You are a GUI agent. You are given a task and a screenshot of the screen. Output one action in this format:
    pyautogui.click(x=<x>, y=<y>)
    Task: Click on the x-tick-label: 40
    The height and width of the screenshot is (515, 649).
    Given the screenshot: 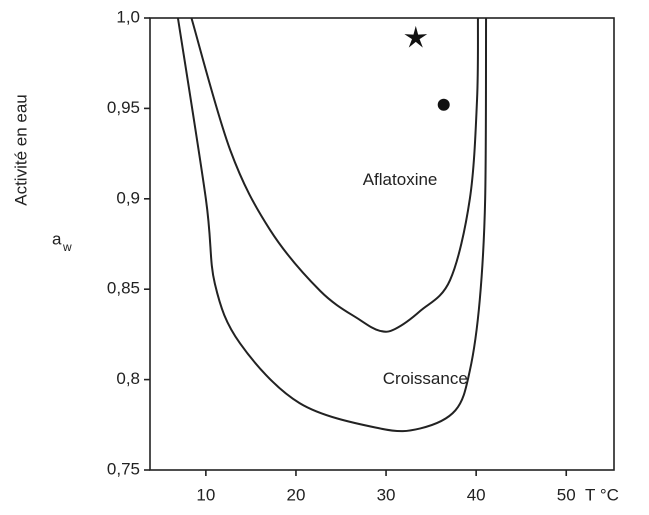 What is the action you would take?
    pyautogui.click(x=476, y=494)
    